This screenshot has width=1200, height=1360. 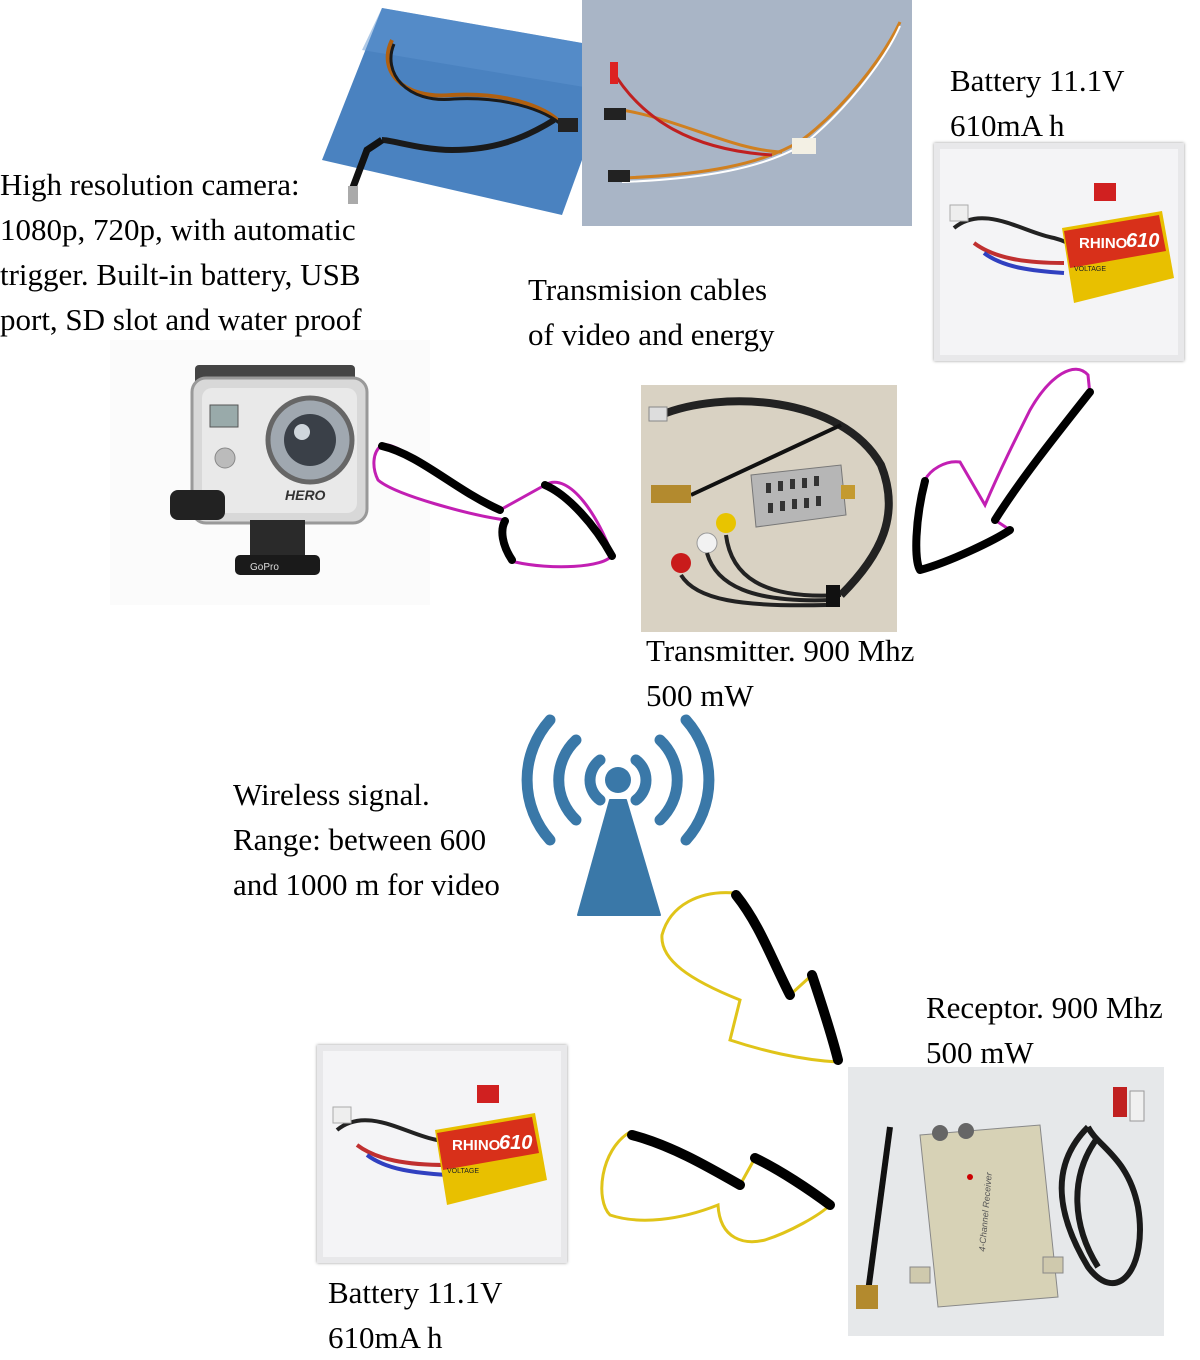 I want to click on battery-bottom-label: Battery 11.1V 610mA h, so click(x=415, y=1315).